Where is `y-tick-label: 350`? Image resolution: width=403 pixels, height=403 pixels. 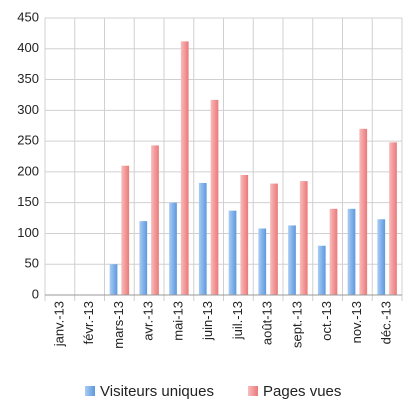 y-tick-label: 350 is located at coordinates (28, 78).